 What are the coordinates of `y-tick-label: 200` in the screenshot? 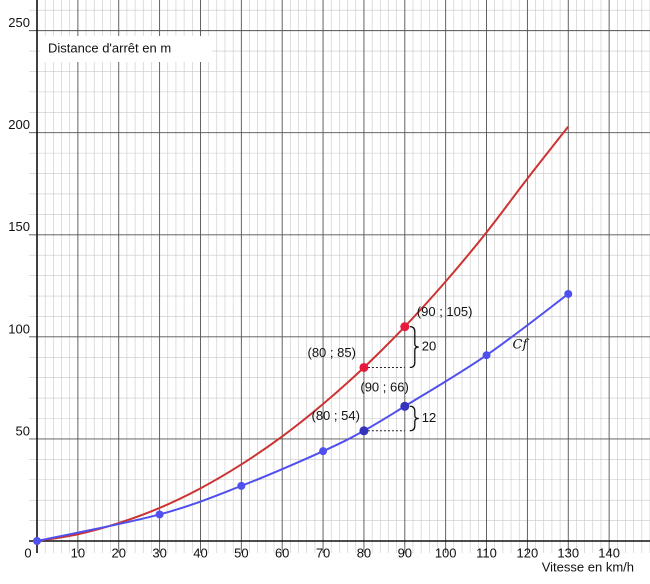 It's located at (19, 124).